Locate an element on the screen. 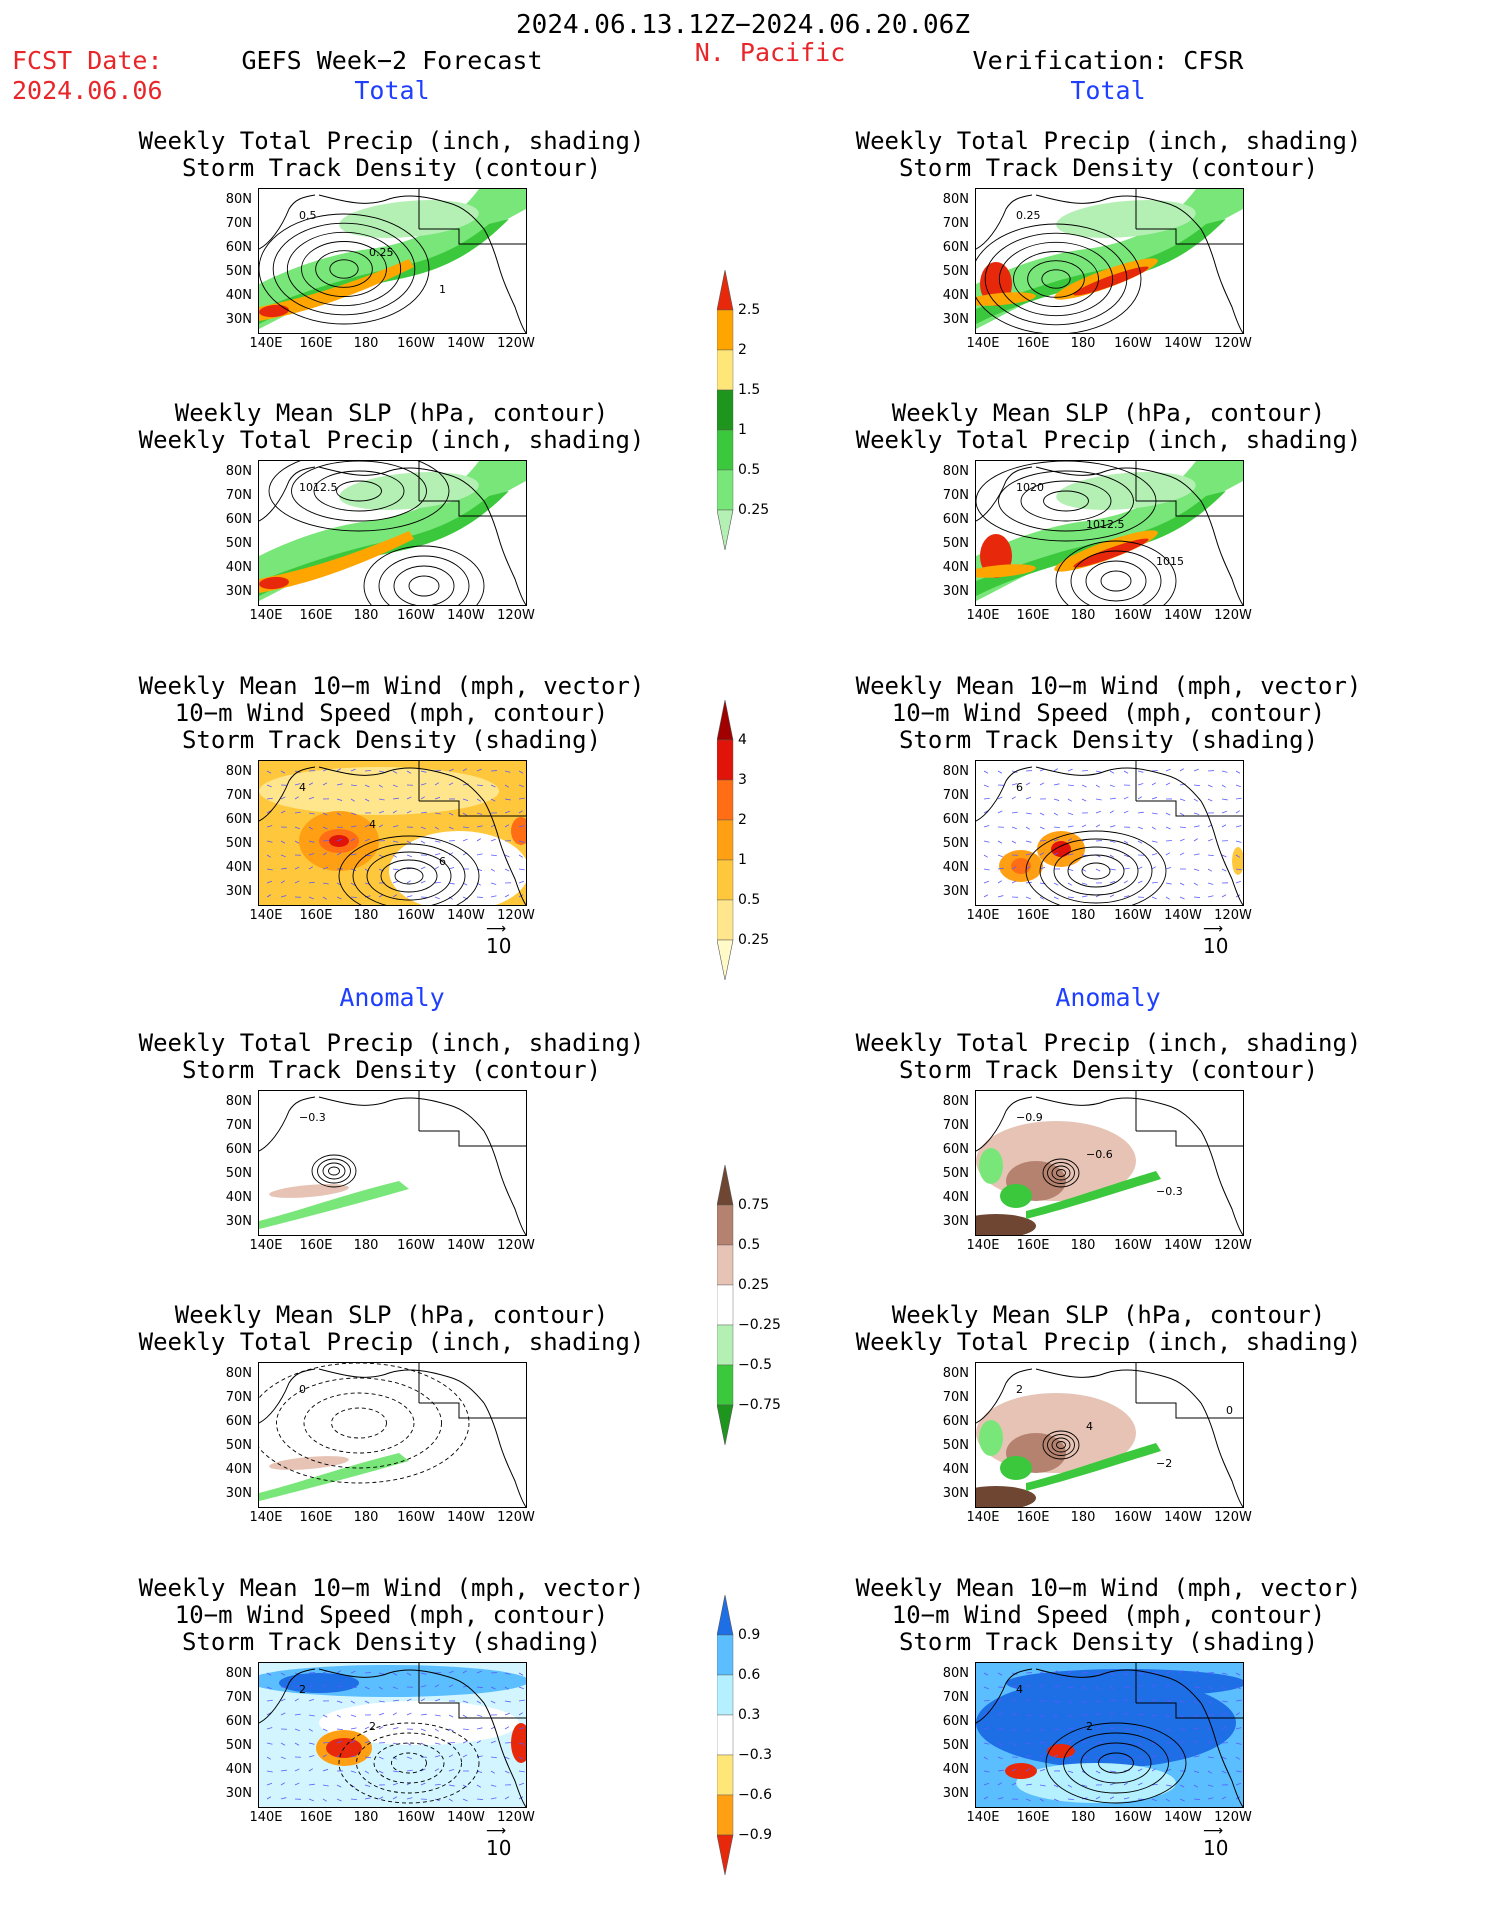  colorbar-label: 0.9 is located at coordinates (749, 1635).